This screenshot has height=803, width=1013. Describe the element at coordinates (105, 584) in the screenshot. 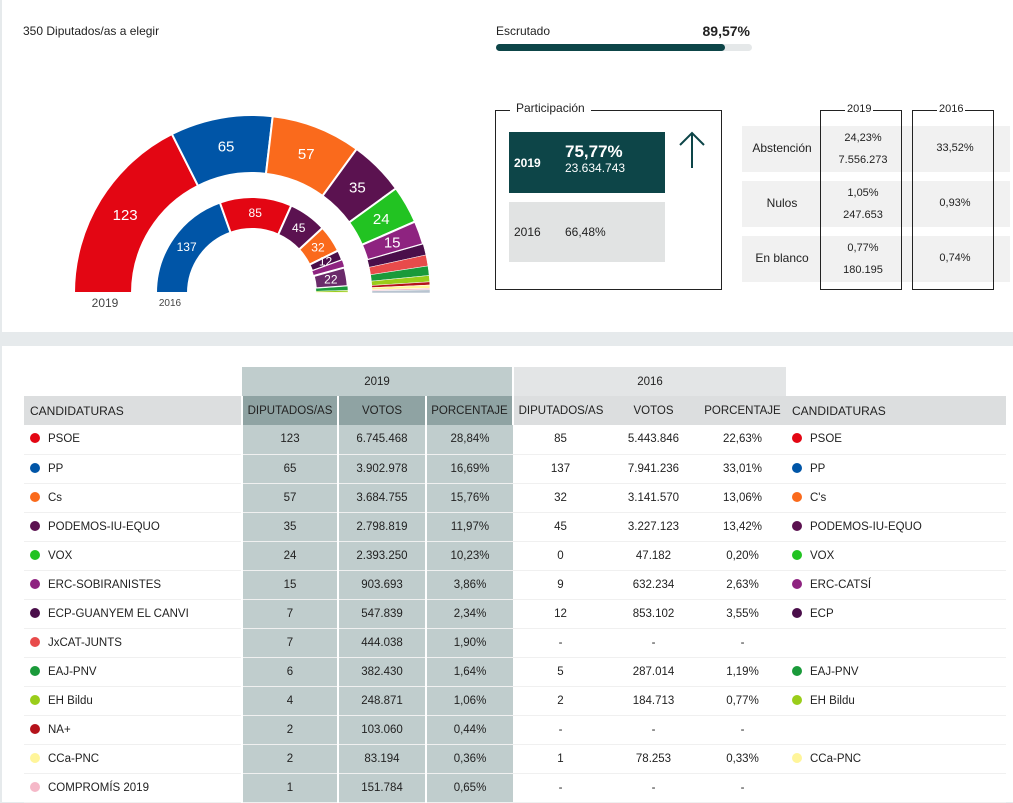

I see `party-name: ERC-SOBIRANISTES` at that location.